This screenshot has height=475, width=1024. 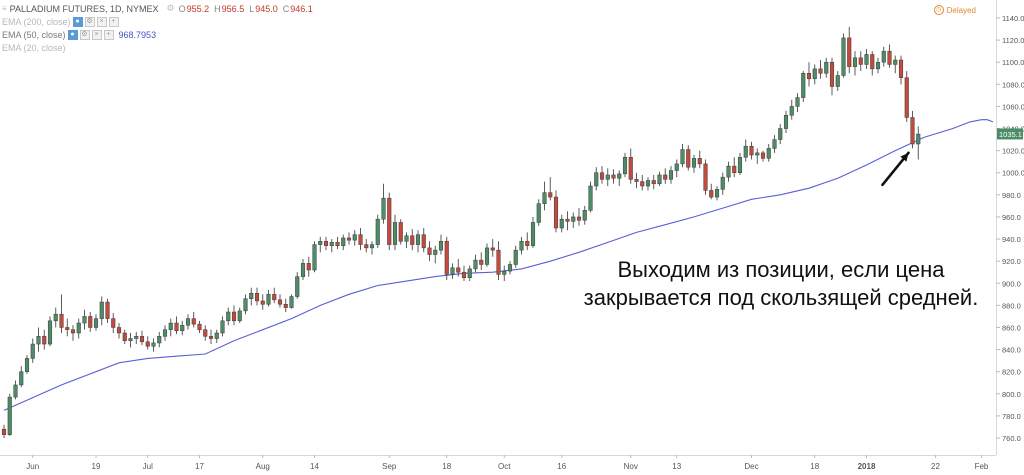 What do you see at coordinates (389, 466) in the screenshot?
I see `x-tick-label: Sep` at bounding box center [389, 466].